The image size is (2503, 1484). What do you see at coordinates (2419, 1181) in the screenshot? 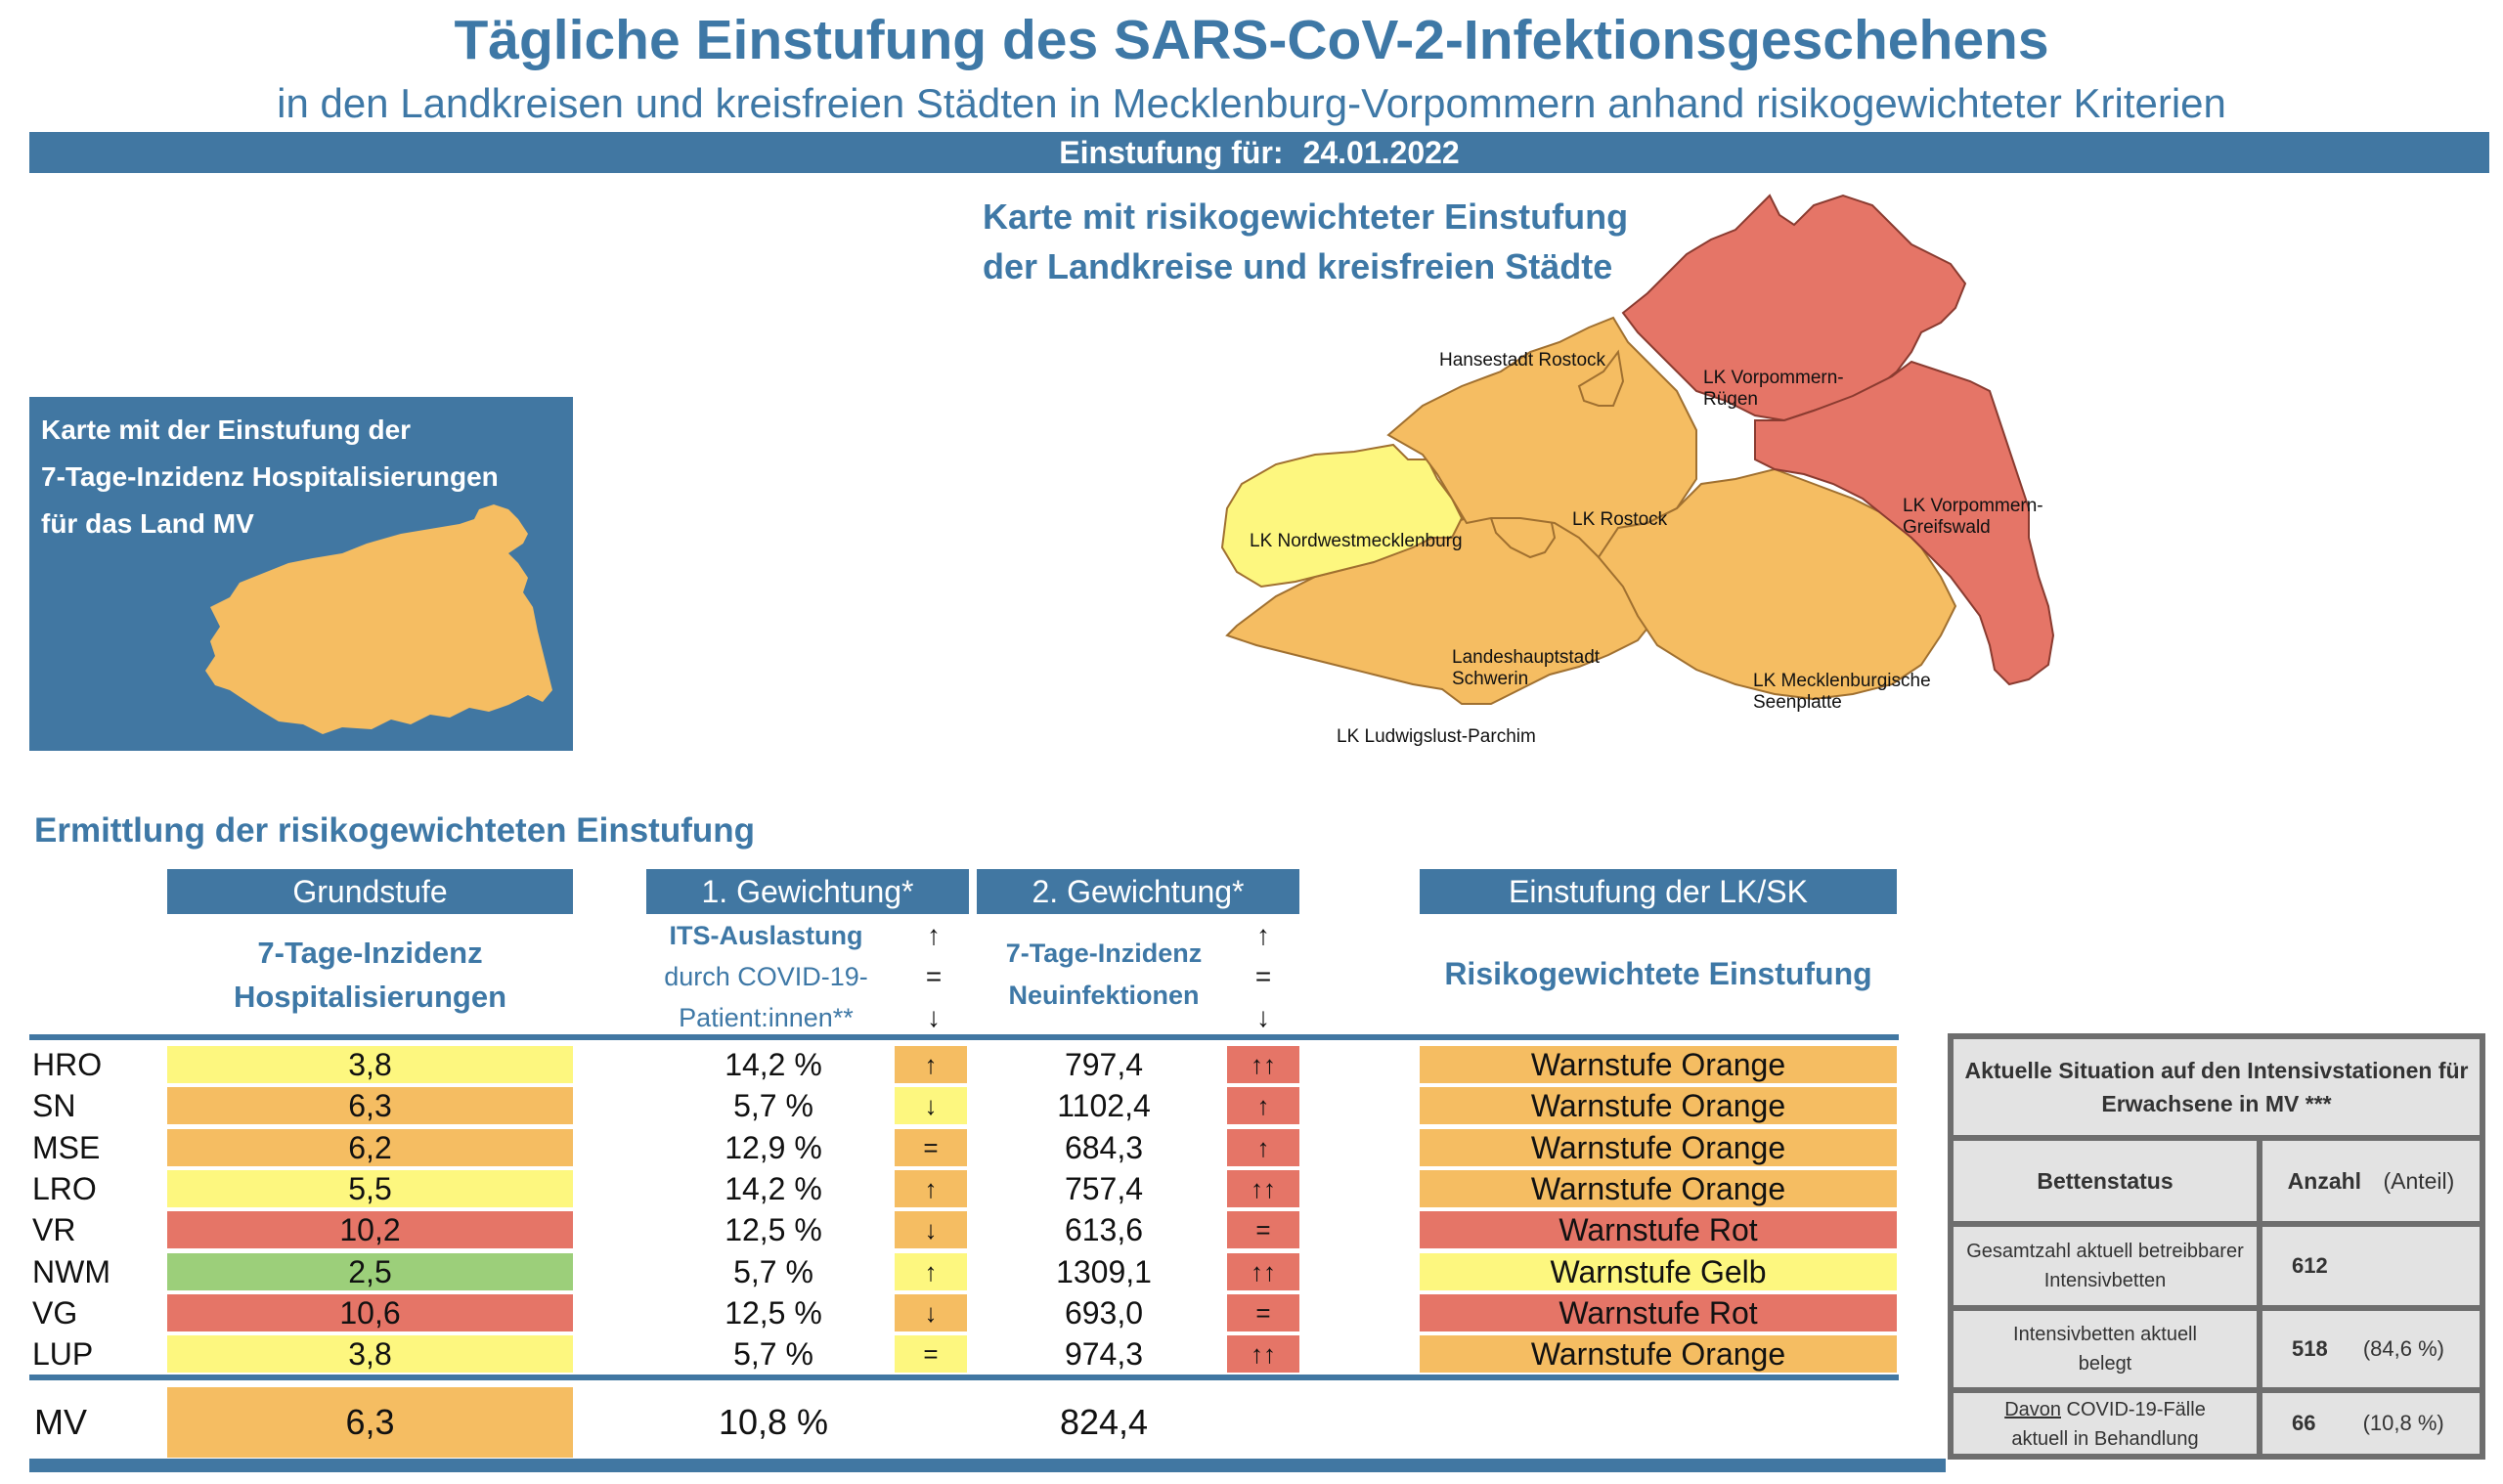
I see `icu-col-share: (Anteil)` at bounding box center [2419, 1181].